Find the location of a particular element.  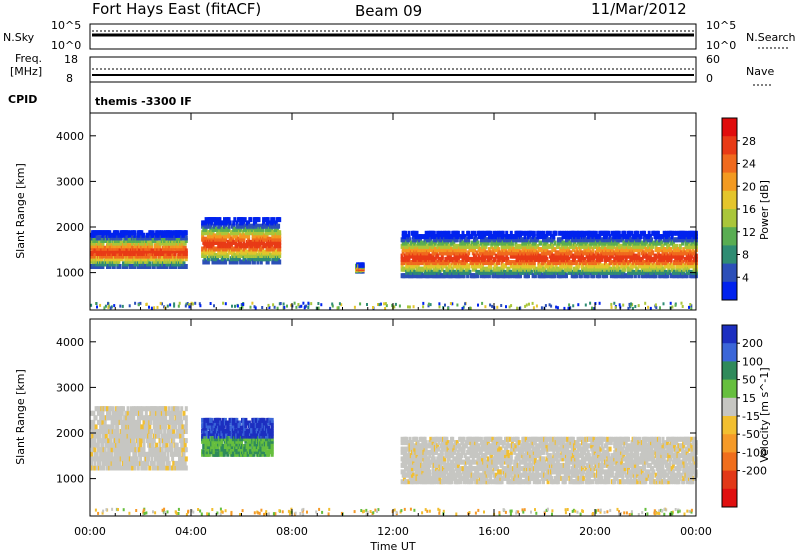

power-scatter-layer is located at coordinates (394, 263).